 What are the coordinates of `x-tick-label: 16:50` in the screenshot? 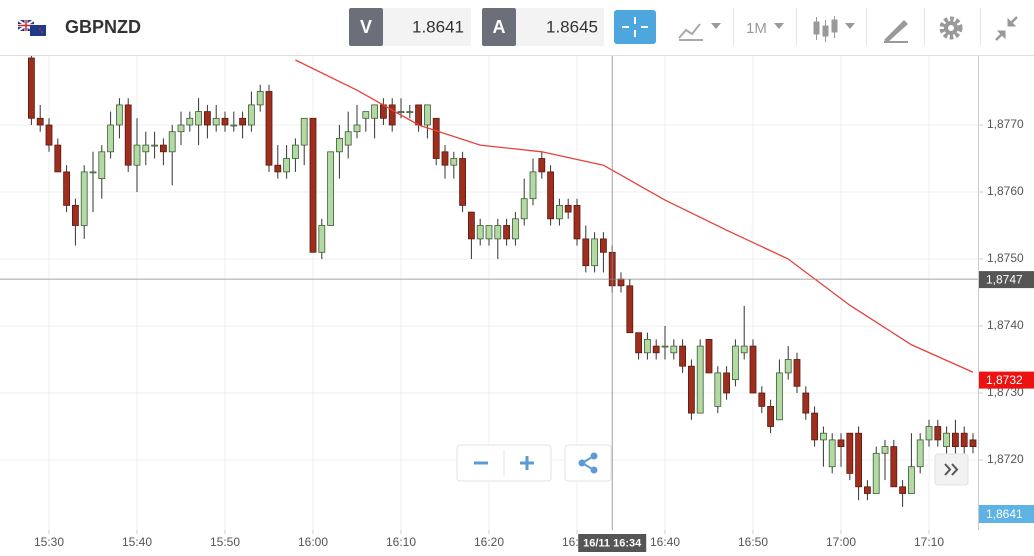 It's located at (753, 542).